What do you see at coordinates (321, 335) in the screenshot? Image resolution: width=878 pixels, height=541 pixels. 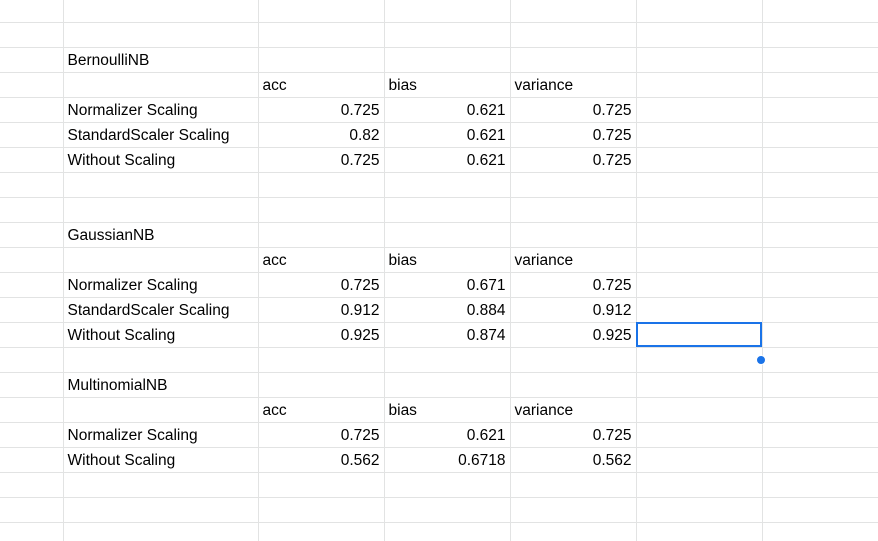 I see `acc-value-cell: 0.925` at bounding box center [321, 335].